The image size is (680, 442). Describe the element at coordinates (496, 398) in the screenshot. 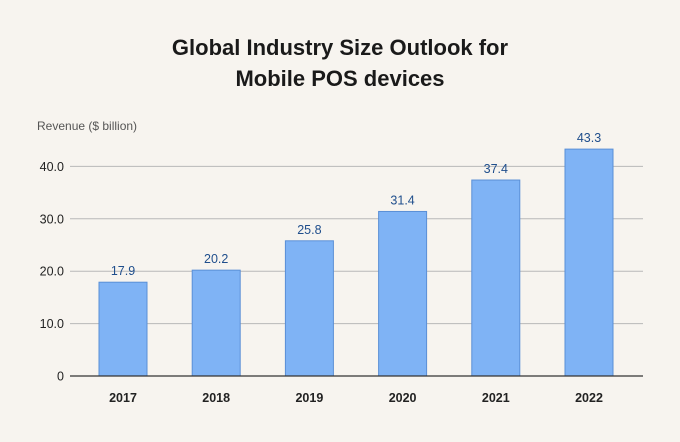

I see `x-tick-label-2021: 2021` at that location.